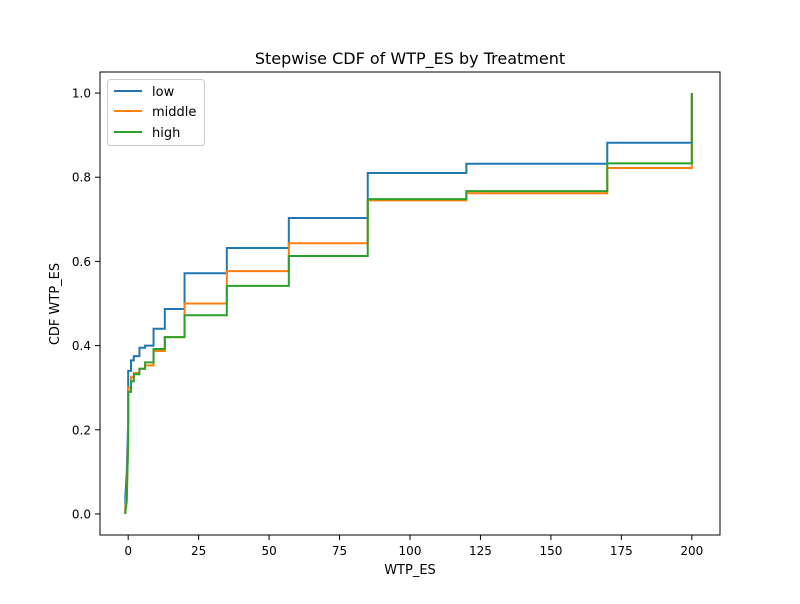  What do you see at coordinates (81, 262) in the screenshot?
I see `y-tick-label: 0.6` at bounding box center [81, 262].